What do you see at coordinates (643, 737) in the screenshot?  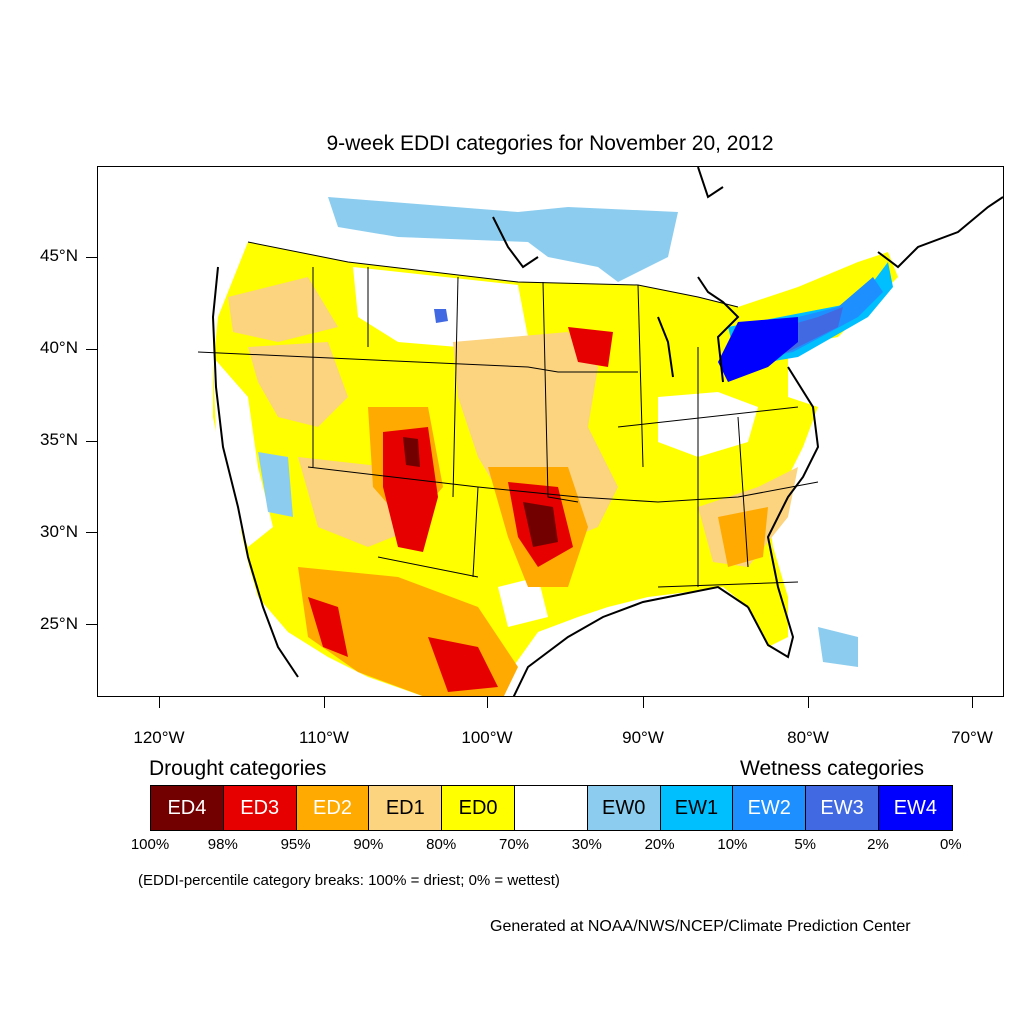 I see `x-tick-label: 90°W` at bounding box center [643, 737].